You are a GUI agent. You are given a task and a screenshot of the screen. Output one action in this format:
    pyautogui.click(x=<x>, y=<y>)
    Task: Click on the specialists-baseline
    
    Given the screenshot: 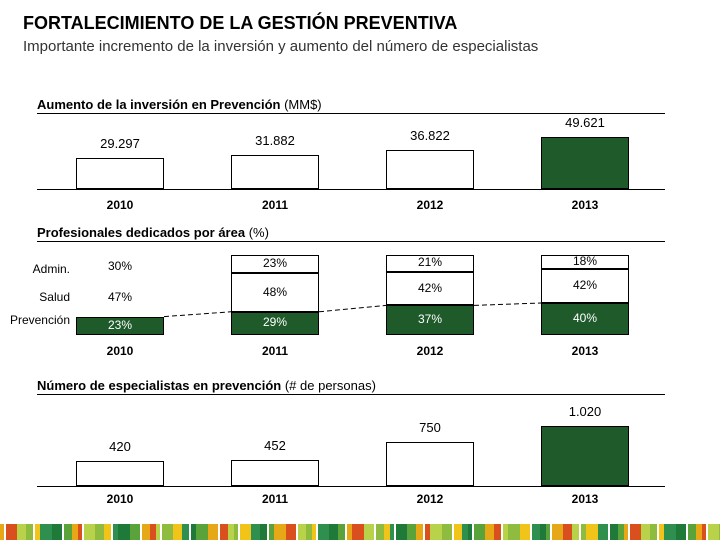 What is the action you would take?
    pyautogui.click(x=351, y=486)
    